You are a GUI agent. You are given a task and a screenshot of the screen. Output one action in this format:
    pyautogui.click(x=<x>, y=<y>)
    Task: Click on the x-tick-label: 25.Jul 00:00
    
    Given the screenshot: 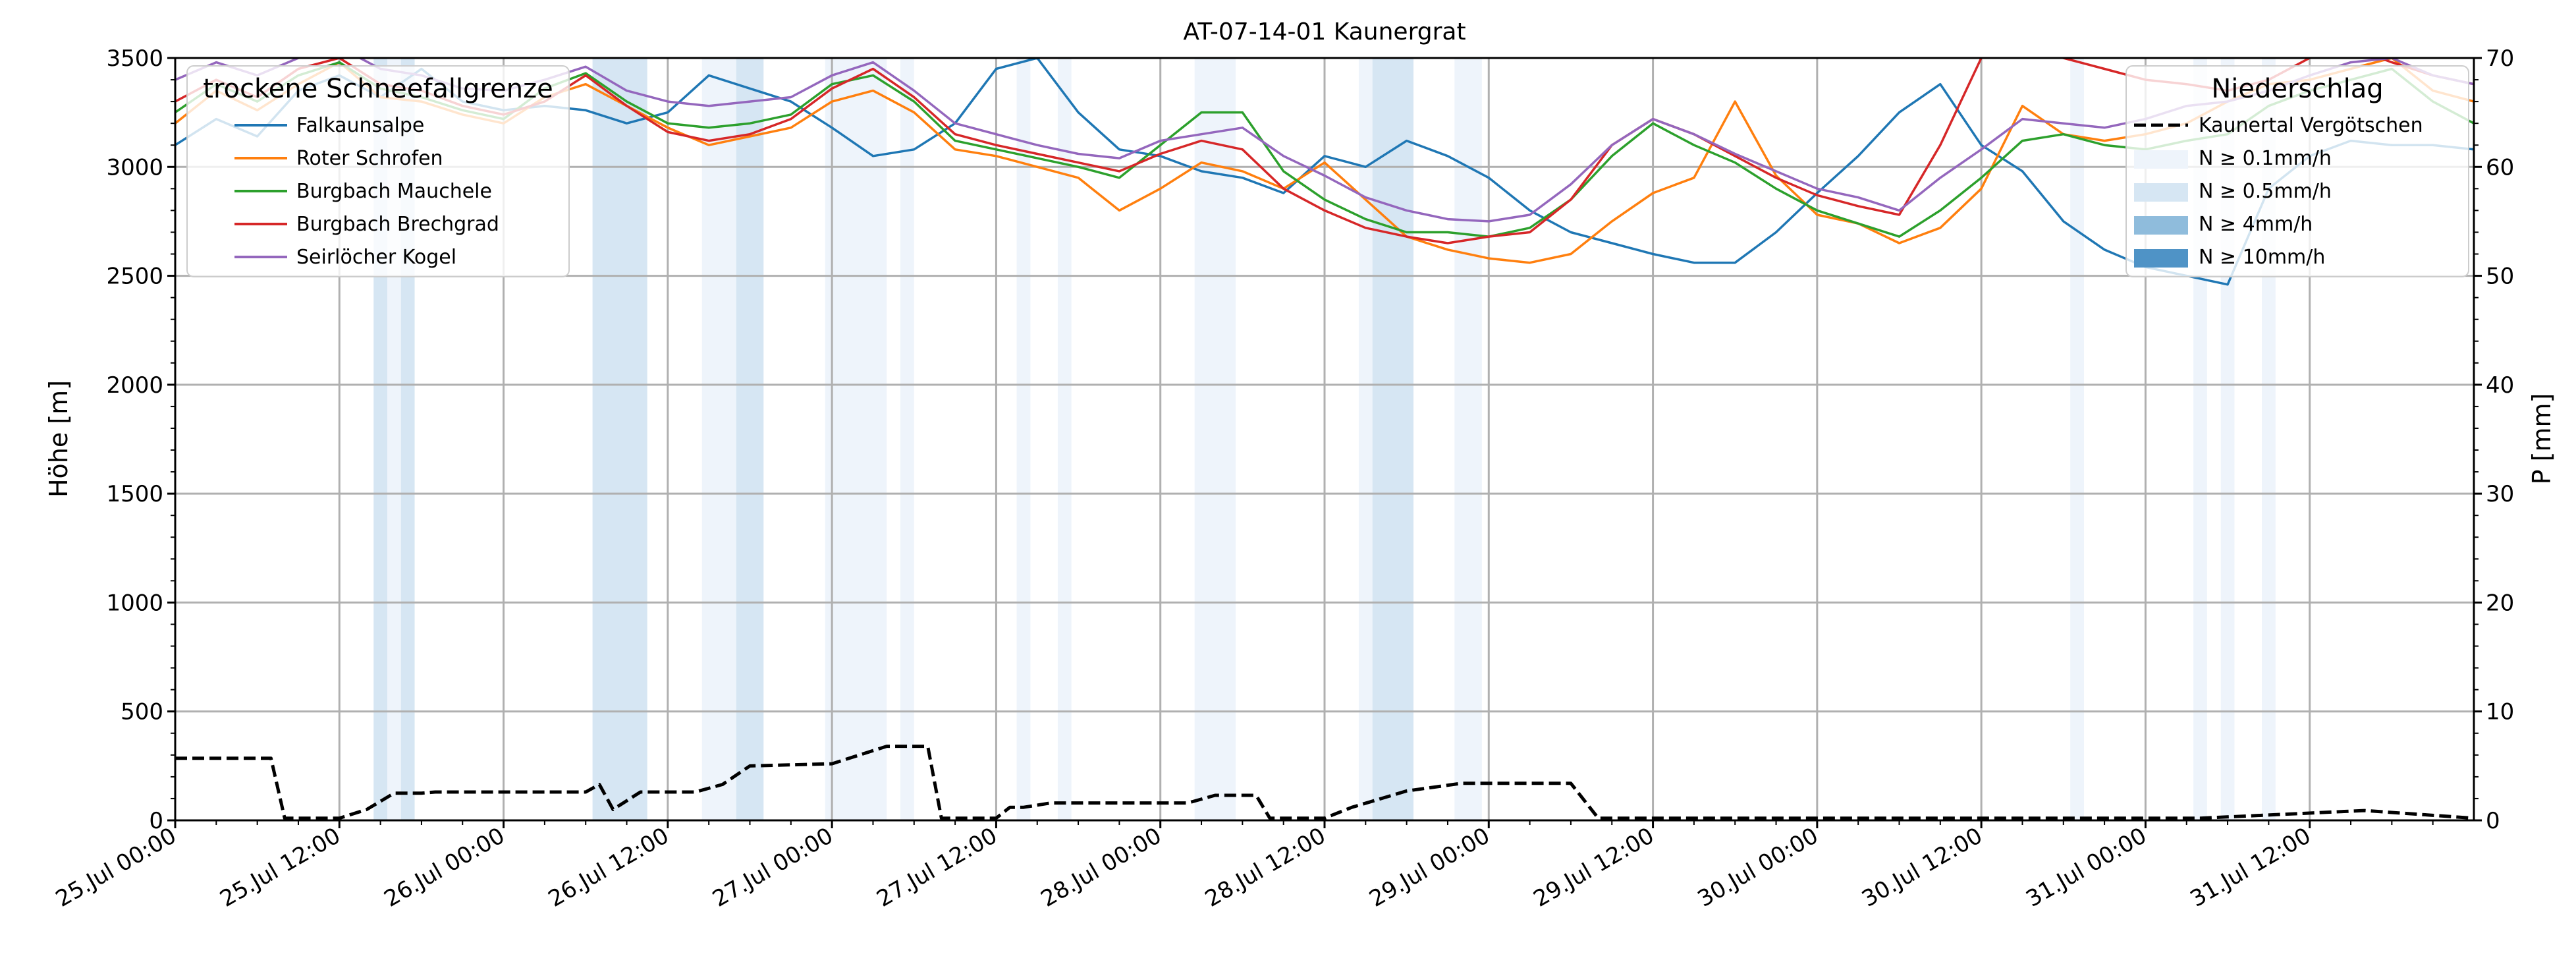 What is the action you would take?
    pyautogui.click(x=116, y=868)
    